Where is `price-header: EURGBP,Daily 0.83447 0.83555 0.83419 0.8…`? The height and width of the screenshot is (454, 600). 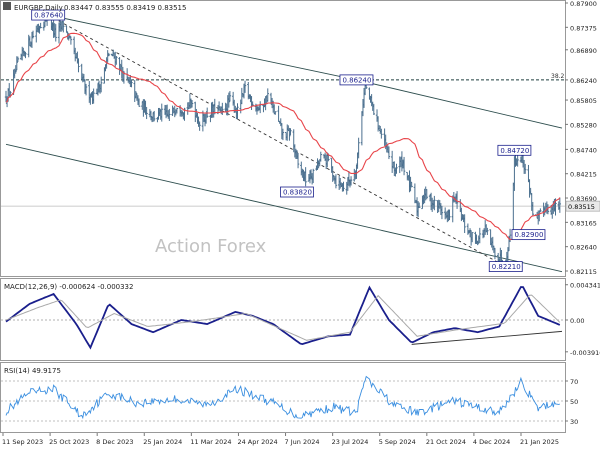 price-header: EURGBP,Daily 0.83447 0.83555 0.83419 0.8… is located at coordinates (94, 7).